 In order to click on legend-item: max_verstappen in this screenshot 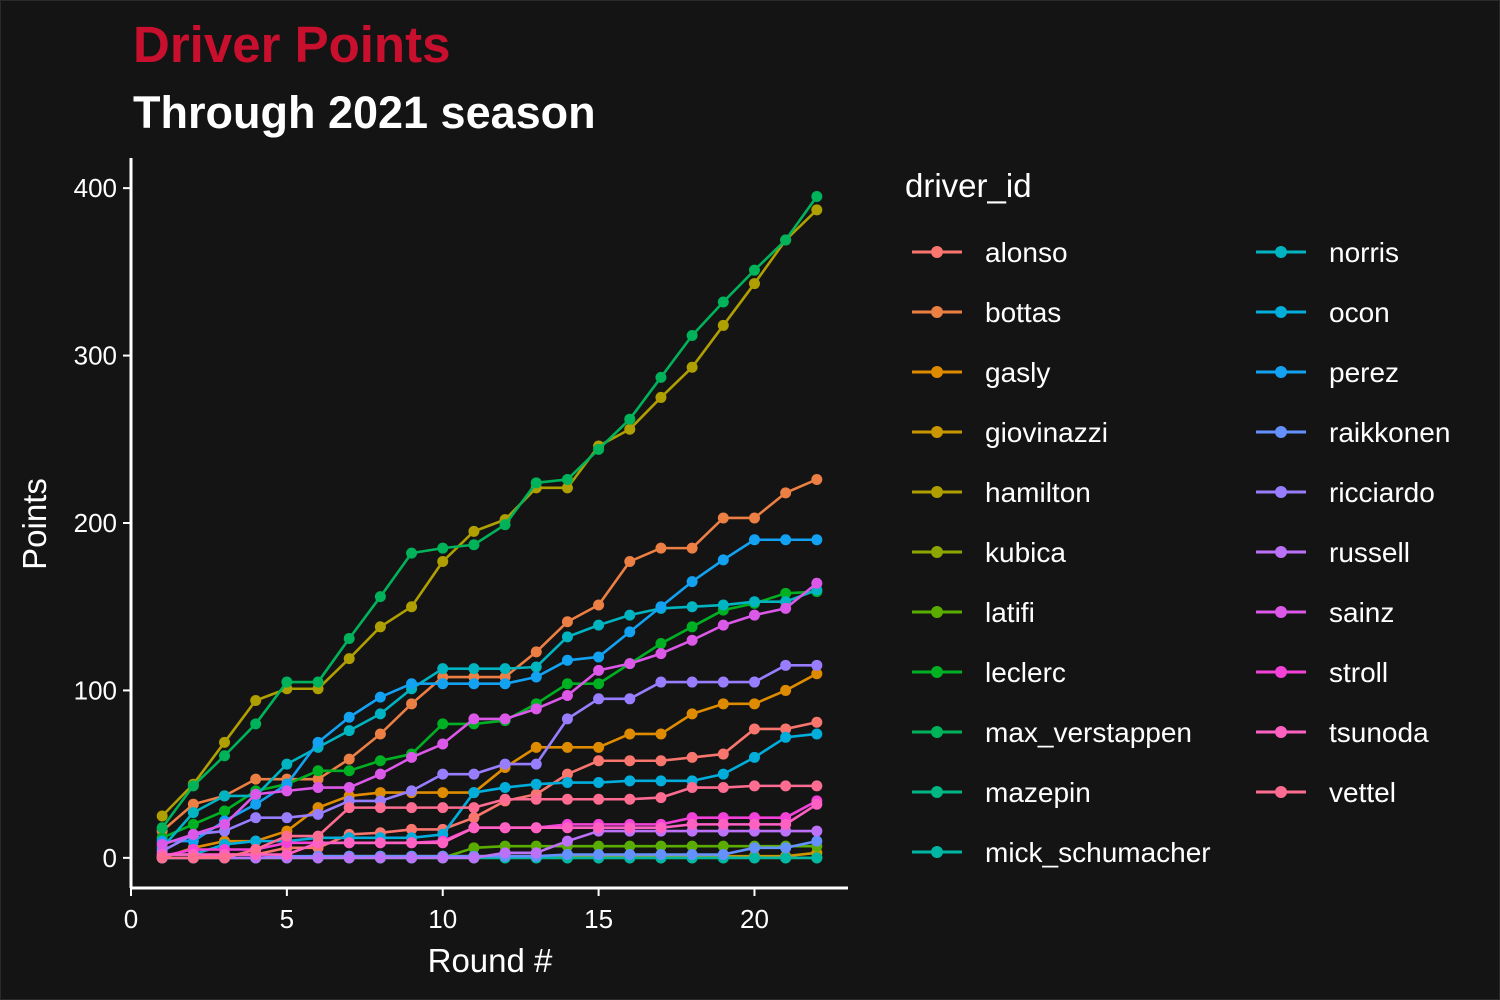, I will do `click(1052, 732)`.